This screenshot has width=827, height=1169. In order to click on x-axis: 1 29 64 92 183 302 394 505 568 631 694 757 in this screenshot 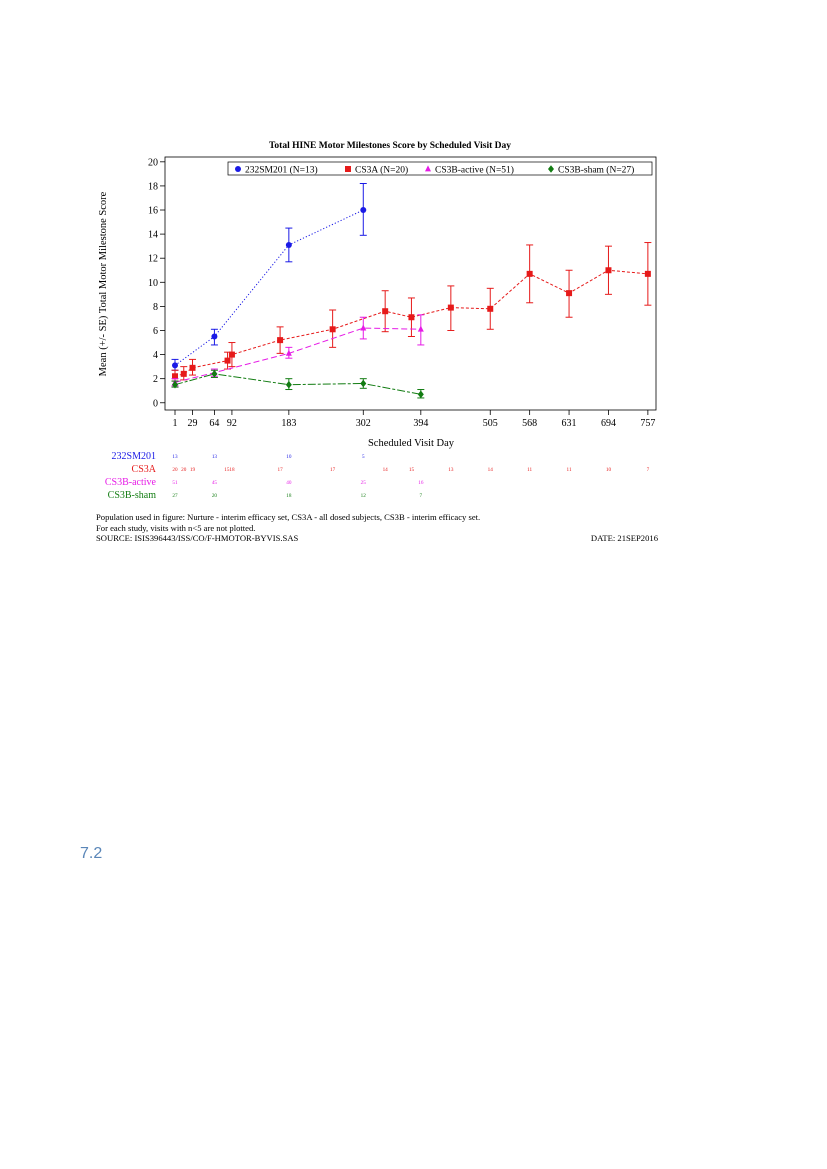, I will do `click(414, 419)`.